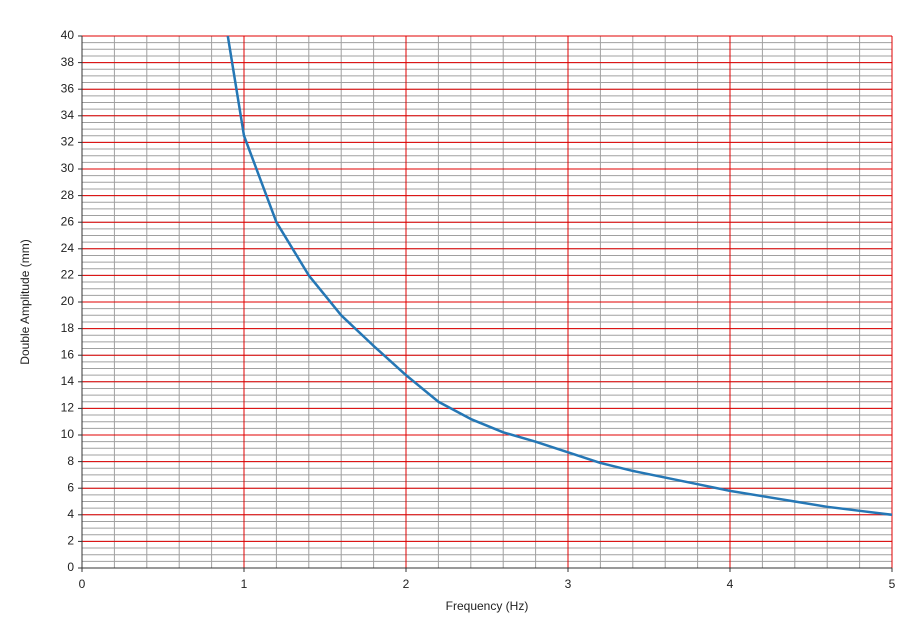 The image size is (908, 626). Describe the element at coordinates (68, 248) in the screenshot. I see `y-tick-label: 24` at that location.